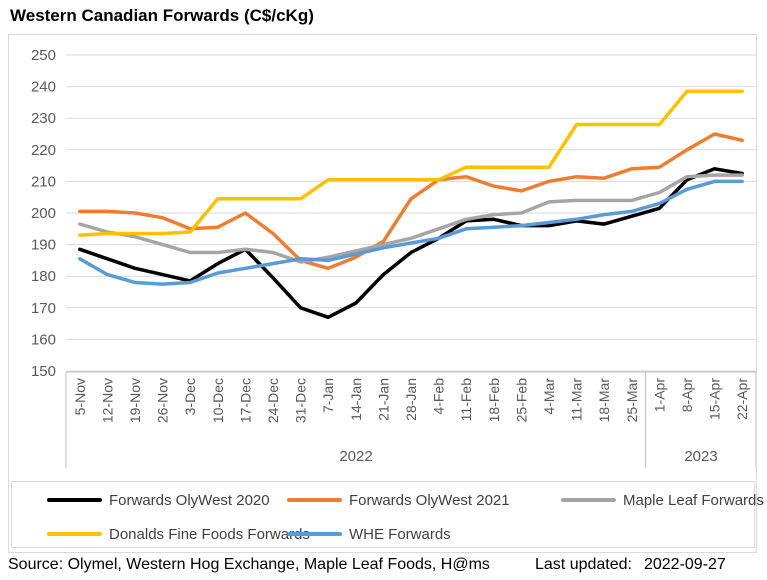 This screenshot has height=580, width=767. I want to click on x-axis-label: 18-Feb, so click(494, 400).